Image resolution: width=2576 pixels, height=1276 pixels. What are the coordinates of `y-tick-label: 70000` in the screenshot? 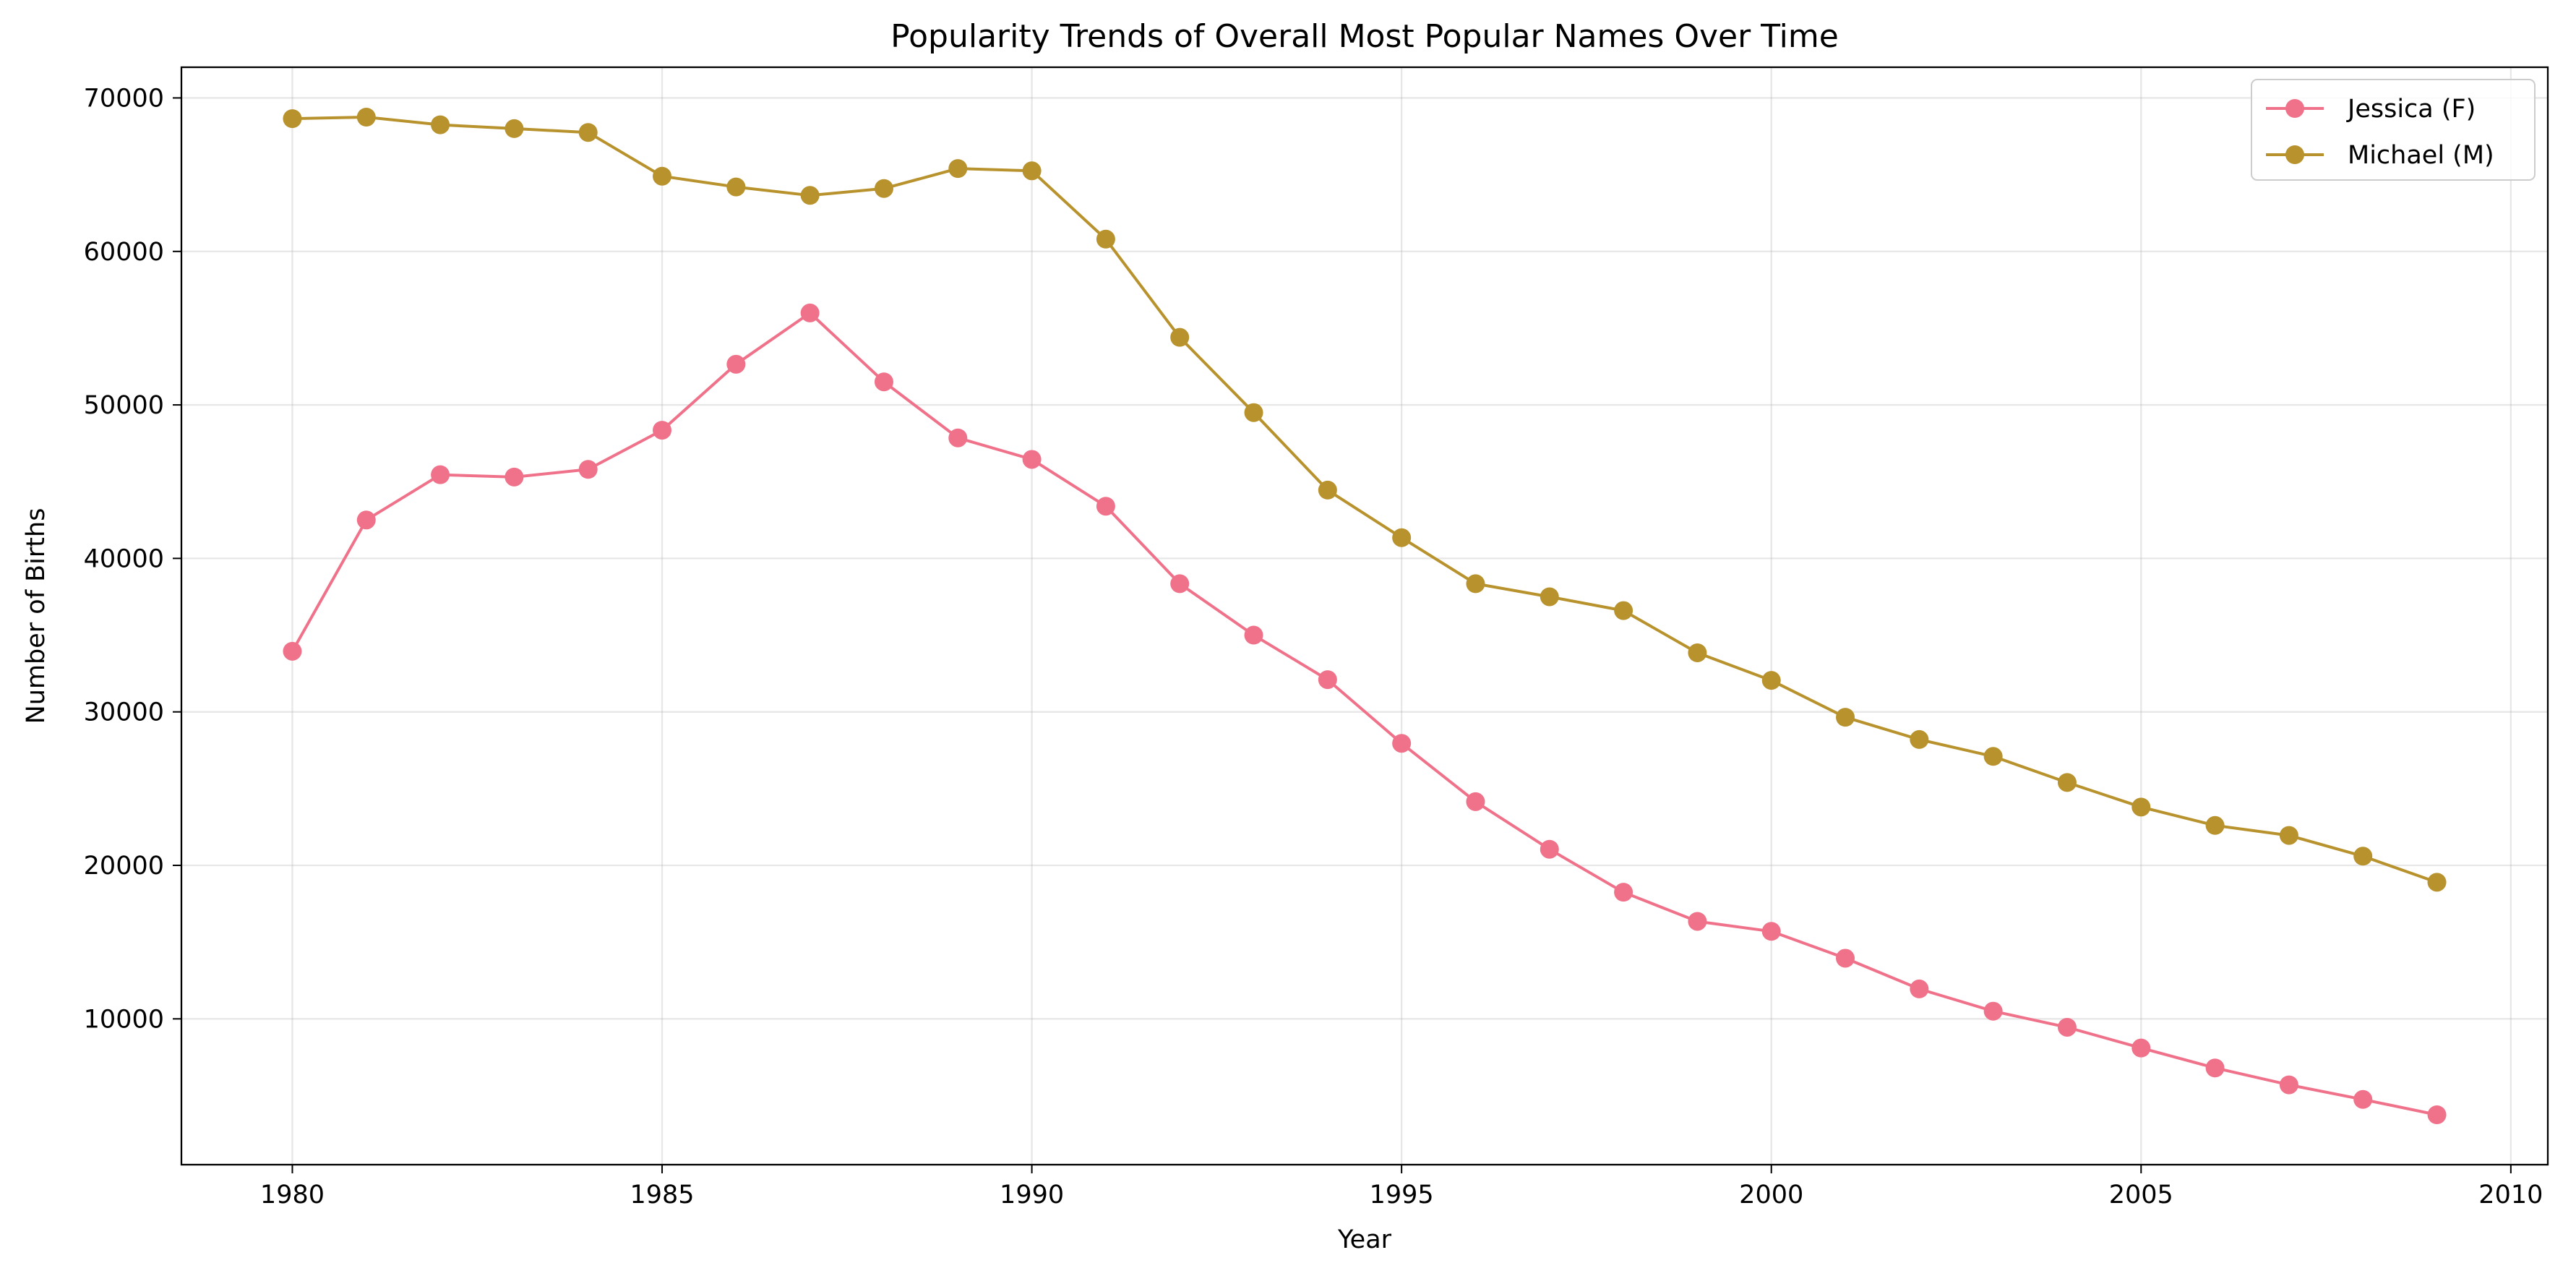 It's located at (124, 98).